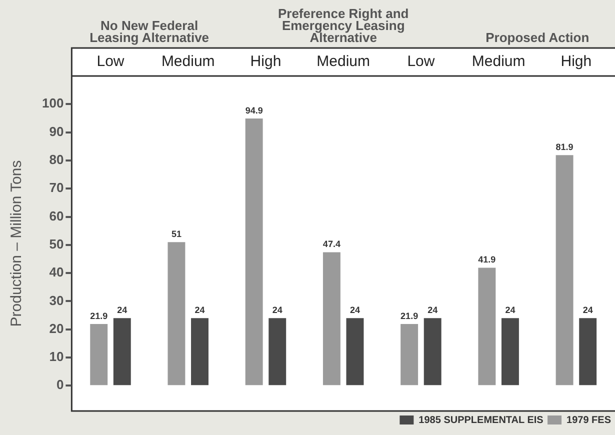 This screenshot has height=435, width=615. What do you see at coordinates (17, 243) in the screenshot?
I see `y-axis-title: Production – Million Tons` at bounding box center [17, 243].